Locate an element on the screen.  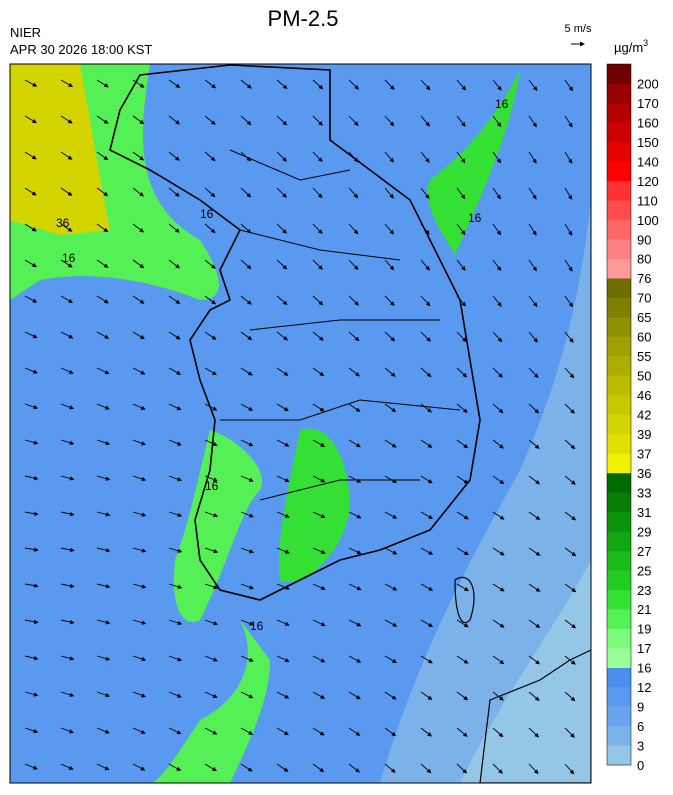
island is located at coordinates (464, 600).